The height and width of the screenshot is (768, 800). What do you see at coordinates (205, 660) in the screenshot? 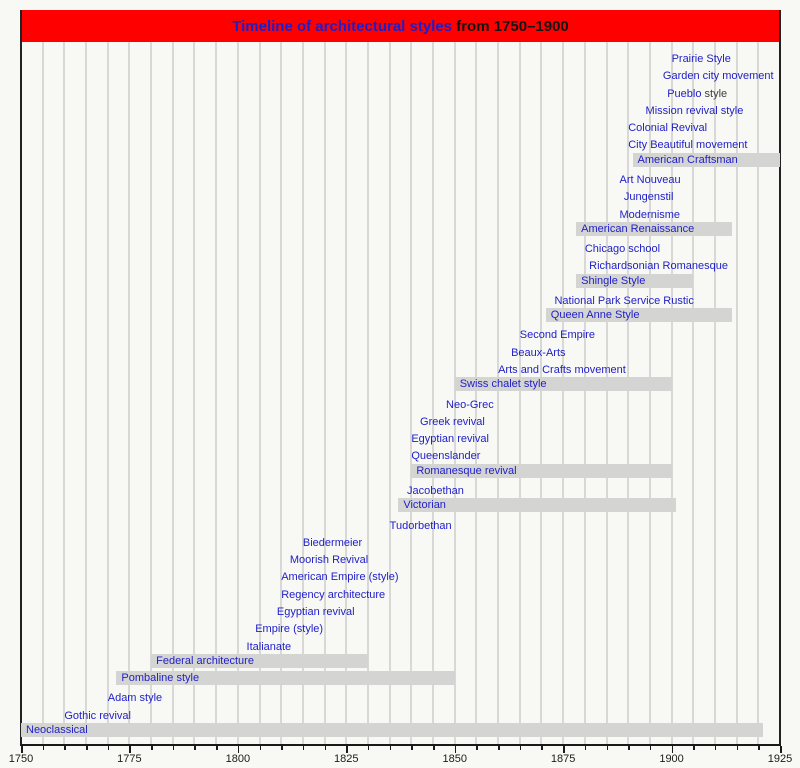
I see `timeline-label: Federal architecture` at bounding box center [205, 660].